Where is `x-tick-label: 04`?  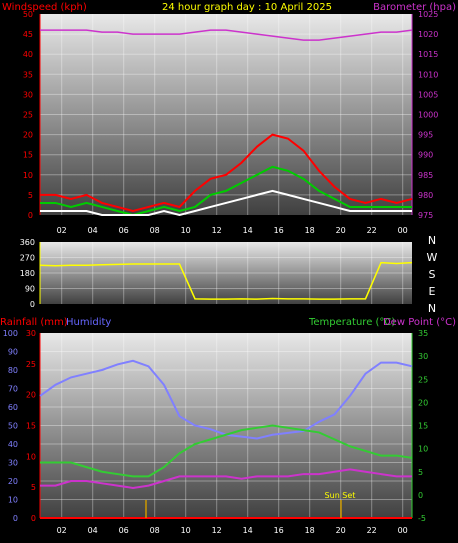
x-tick-label: 04 is located at coordinates (93, 530).